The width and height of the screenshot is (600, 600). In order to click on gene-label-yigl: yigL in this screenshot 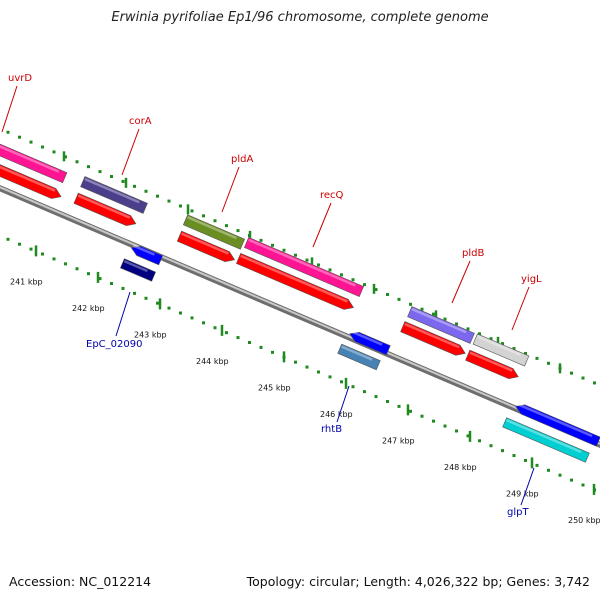, I will do `click(531, 279)`.